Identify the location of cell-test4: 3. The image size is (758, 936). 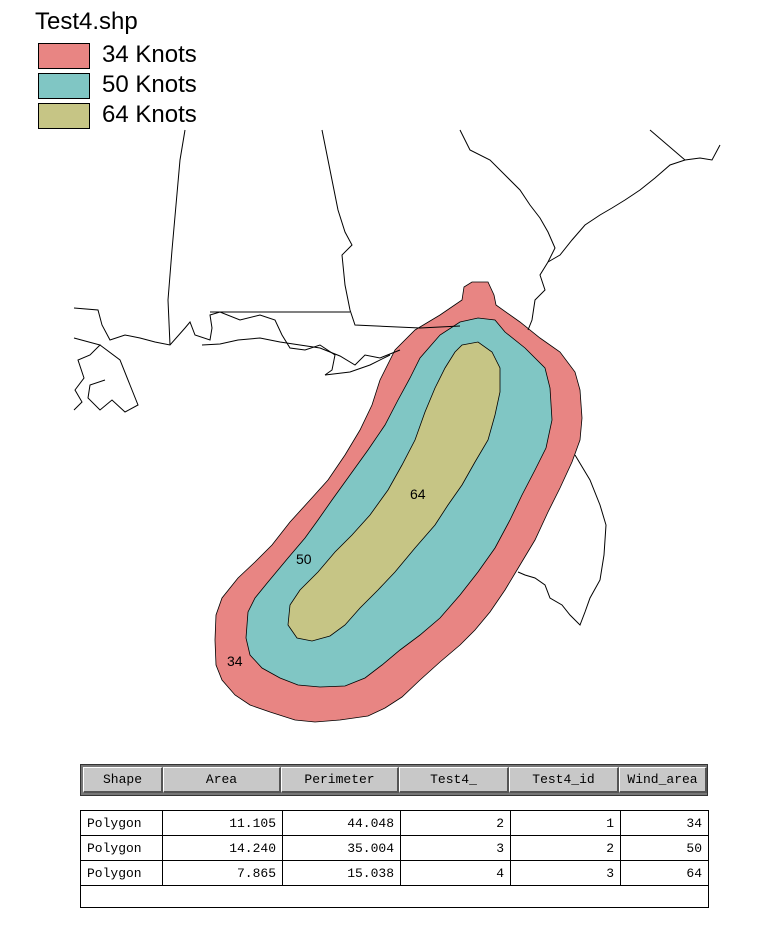
(456, 848).